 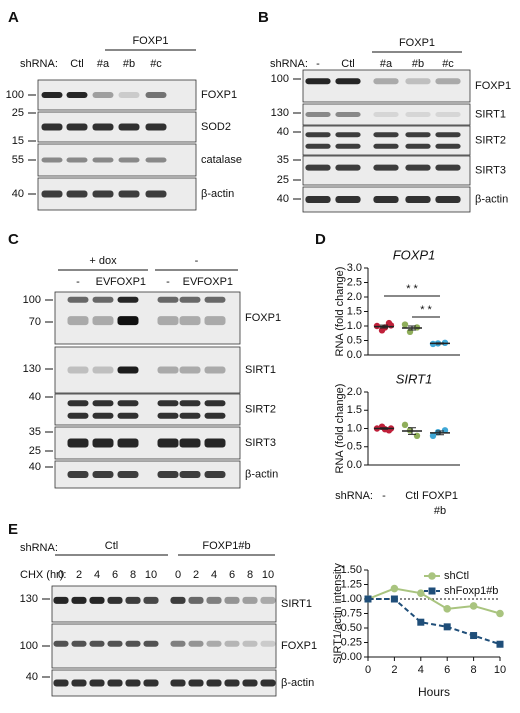 What do you see at coordinates (216, 127) in the screenshot?
I see `blot-label: SOD2` at bounding box center [216, 127].